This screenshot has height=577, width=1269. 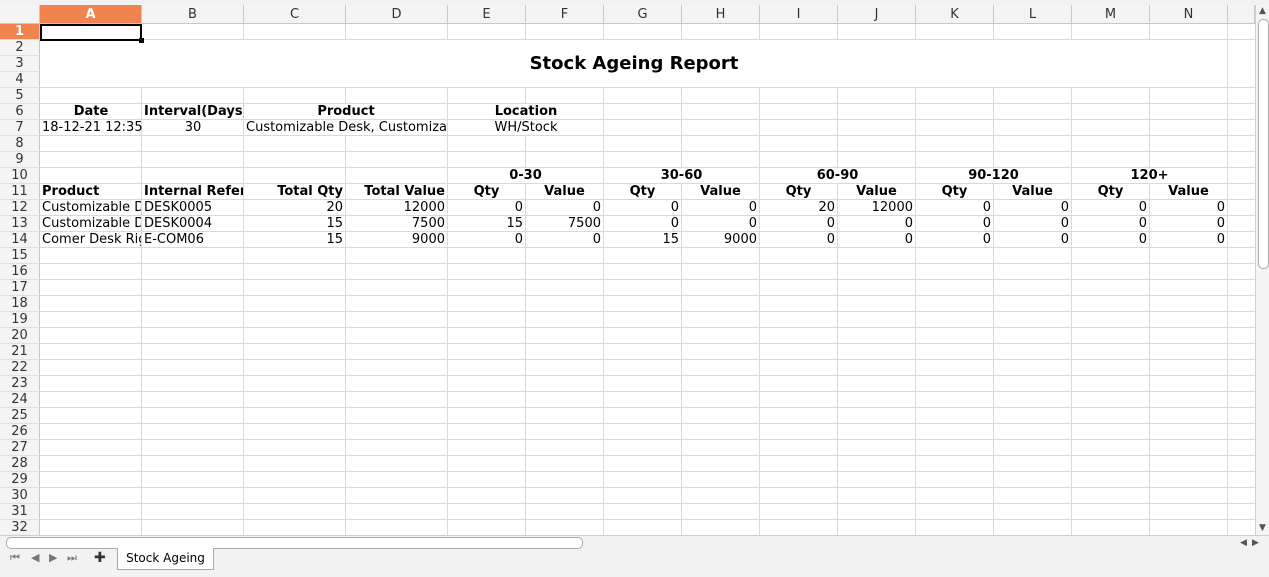 What do you see at coordinates (20, 320) in the screenshot?
I see `row-header-19: 19` at bounding box center [20, 320].